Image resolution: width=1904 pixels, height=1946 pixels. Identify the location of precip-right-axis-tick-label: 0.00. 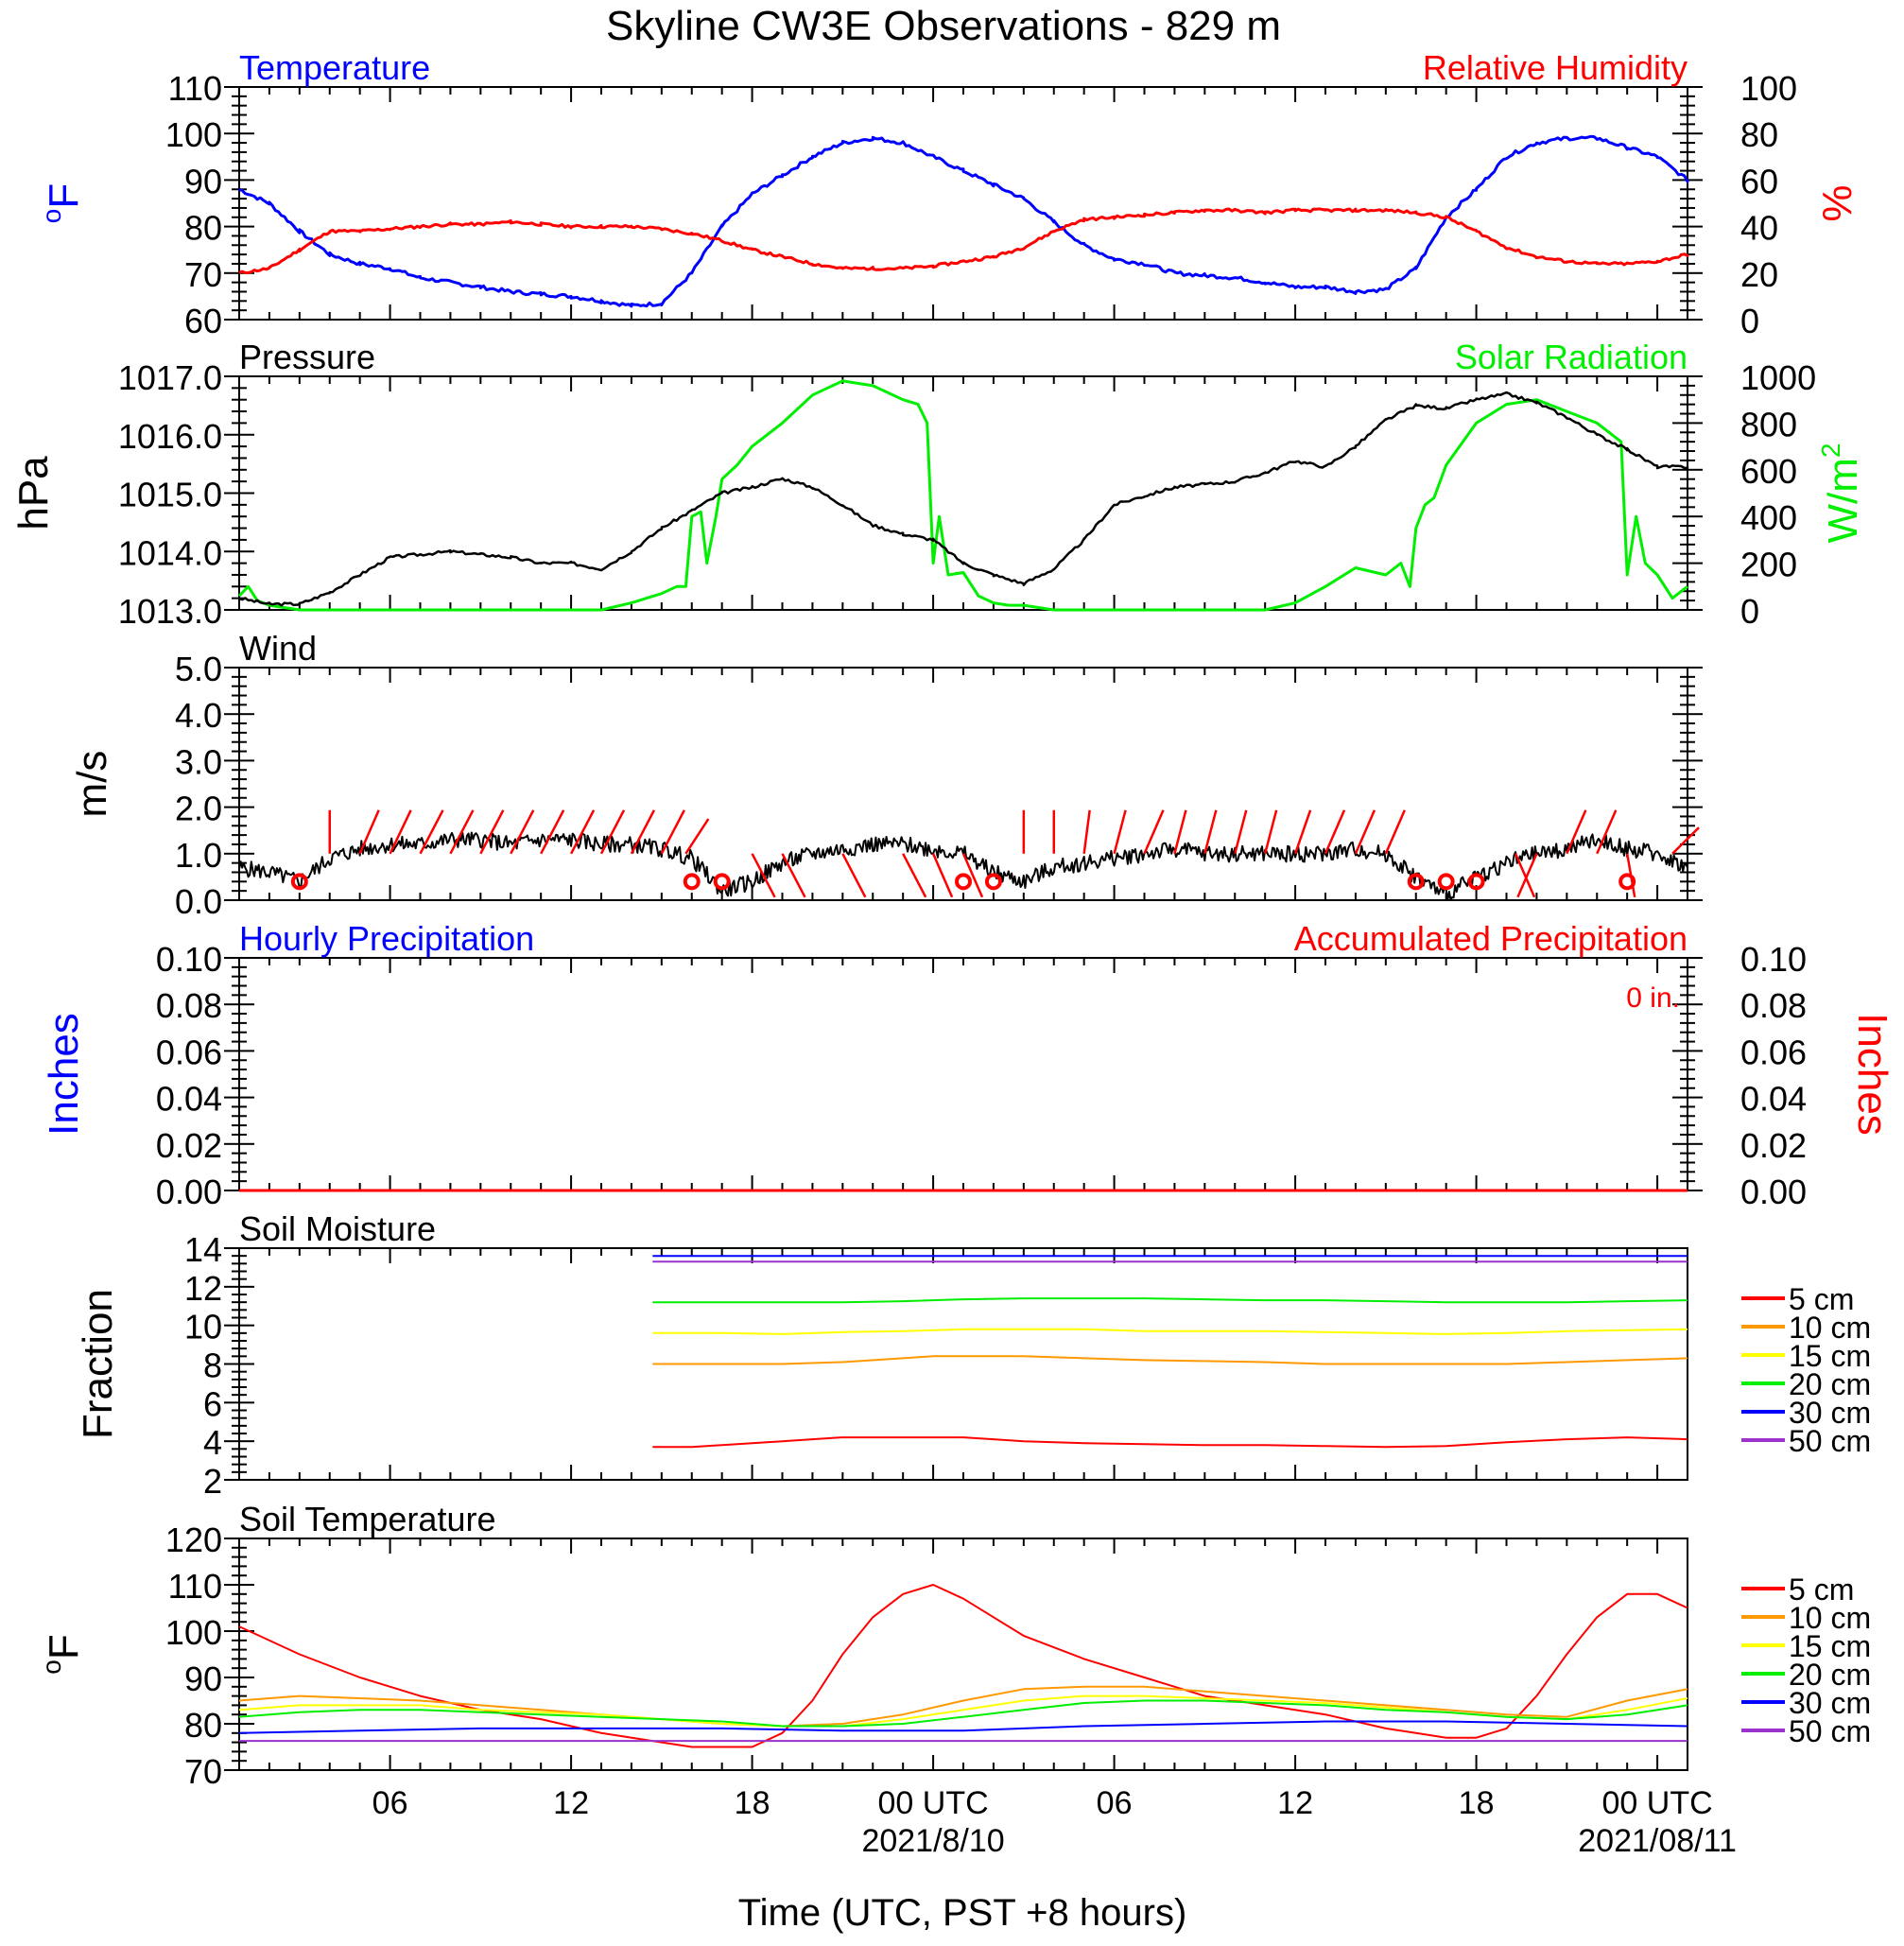
(1773, 1192).